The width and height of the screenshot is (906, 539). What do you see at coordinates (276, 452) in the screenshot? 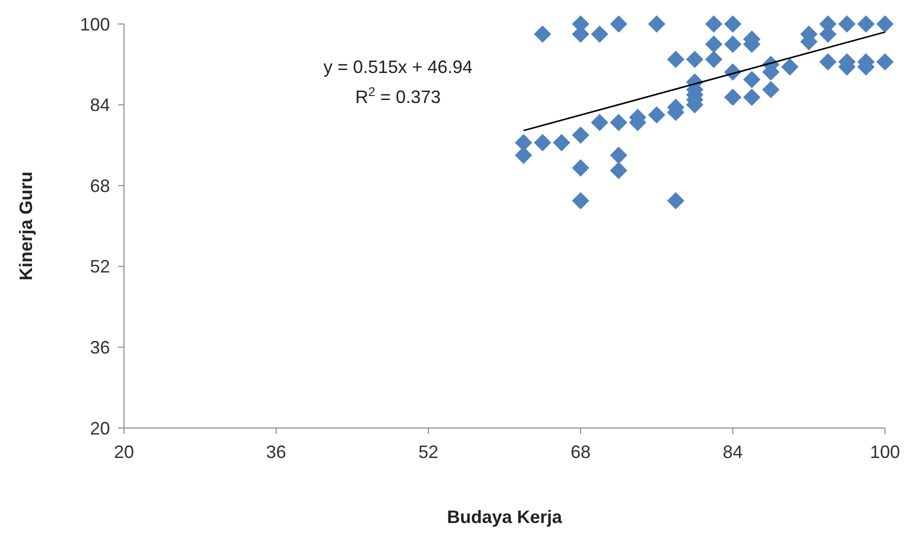
I see `x-tick-label: 36` at bounding box center [276, 452].